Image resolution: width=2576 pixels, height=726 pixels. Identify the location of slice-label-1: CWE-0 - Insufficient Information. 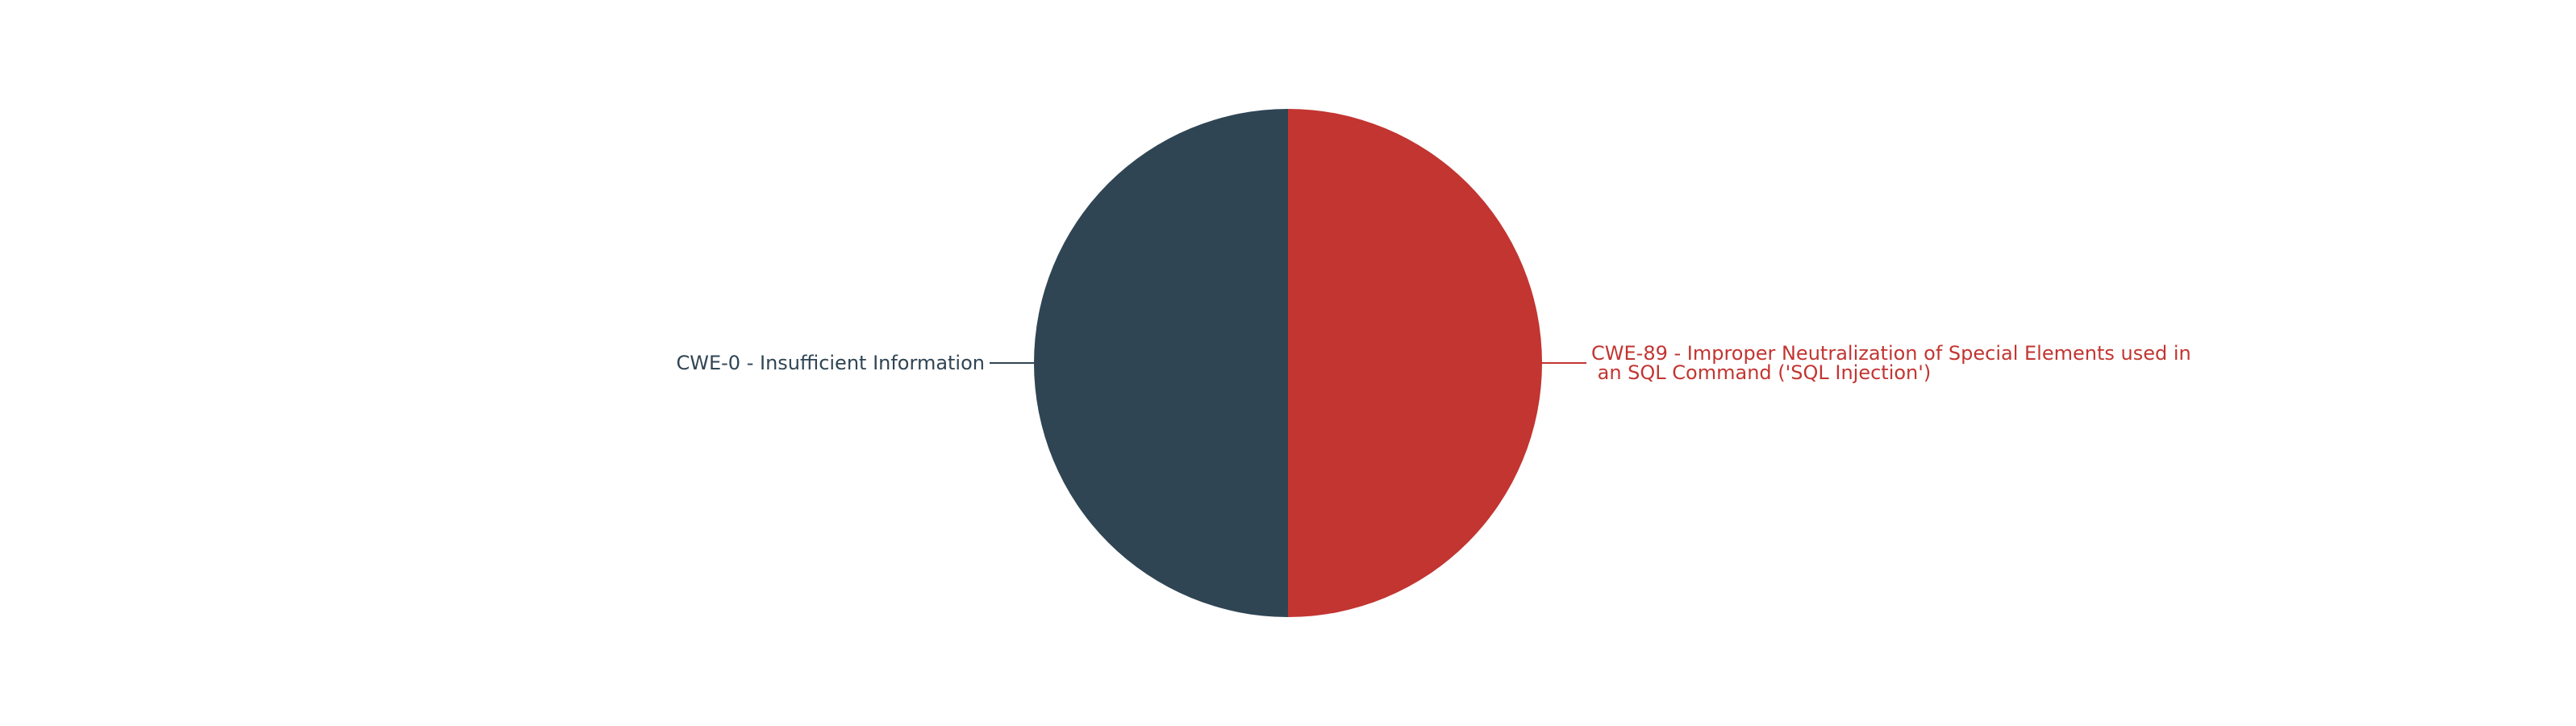
(830, 363).